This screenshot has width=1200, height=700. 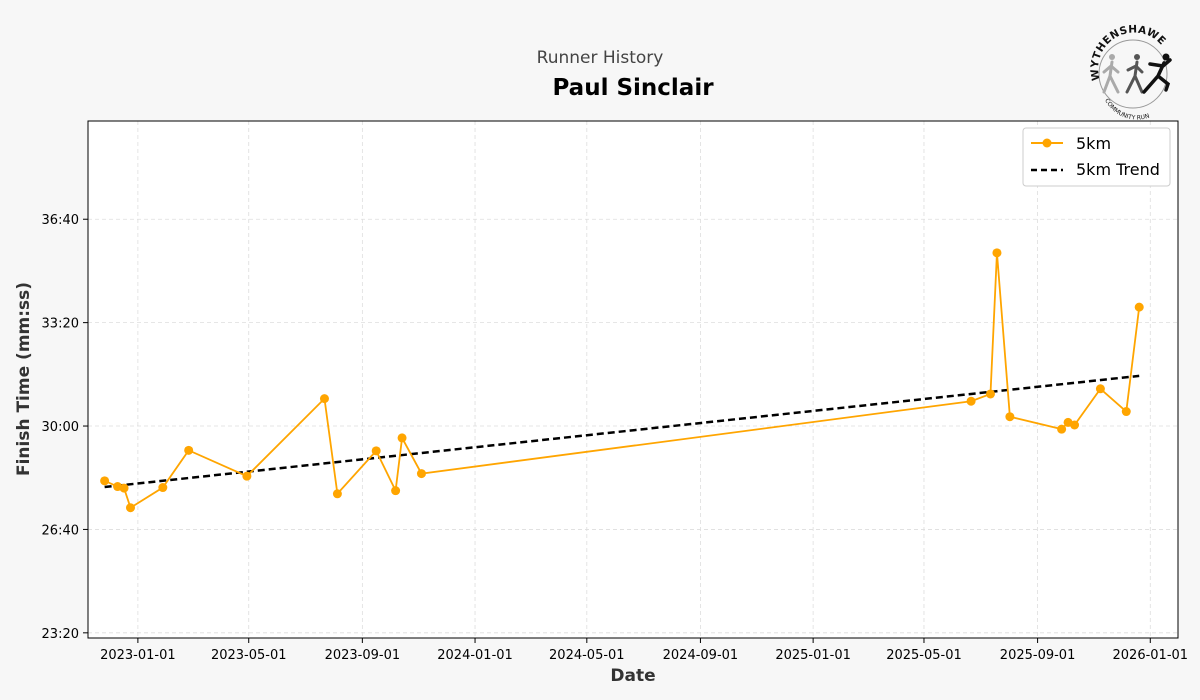 What do you see at coordinates (1111, 74) in the screenshot?
I see `runner-figure-light-icon` at bounding box center [1111, 74].